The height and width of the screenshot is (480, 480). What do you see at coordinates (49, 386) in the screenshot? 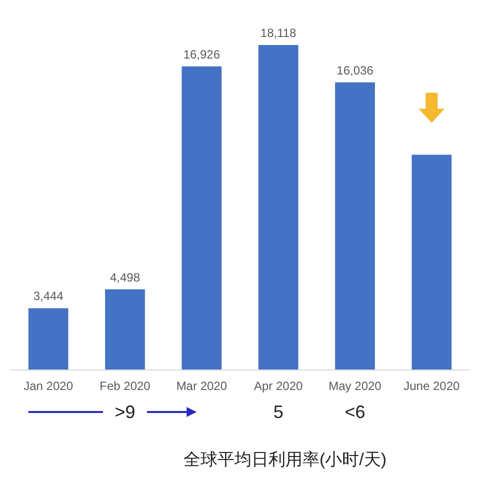
I see `x-tick-label: Jan 2020` at bounding box center [49, 386].